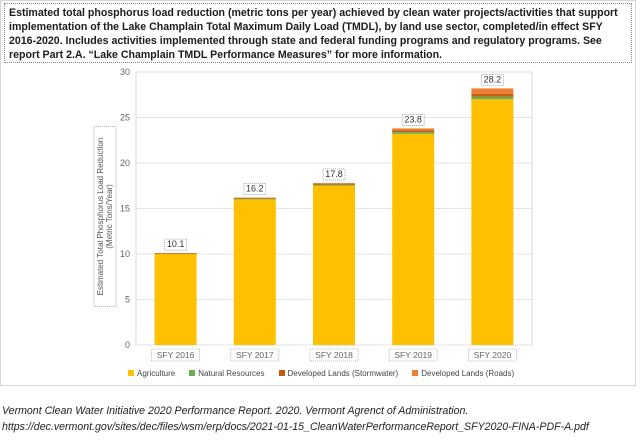  I want to click on y-axis-label-box, so click(105, 216).